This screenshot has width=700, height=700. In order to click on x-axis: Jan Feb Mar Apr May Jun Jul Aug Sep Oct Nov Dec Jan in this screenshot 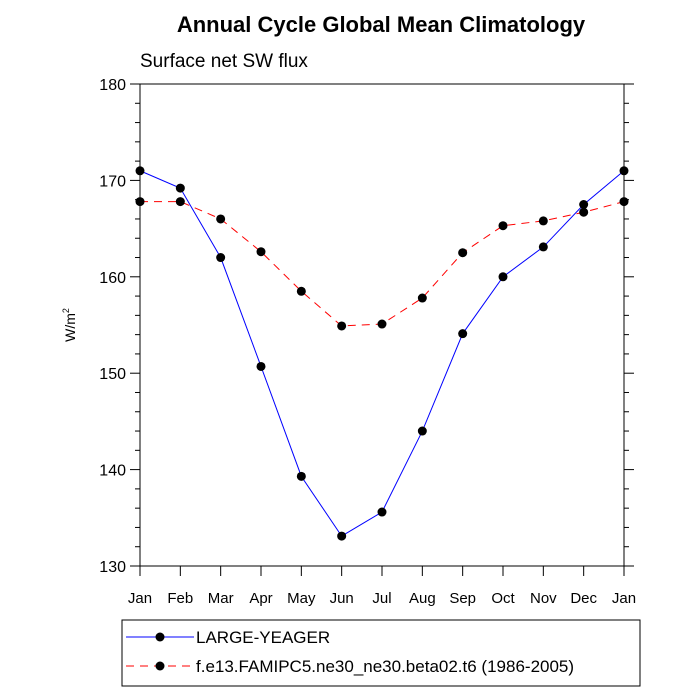, I will do `click(382, 586)`.